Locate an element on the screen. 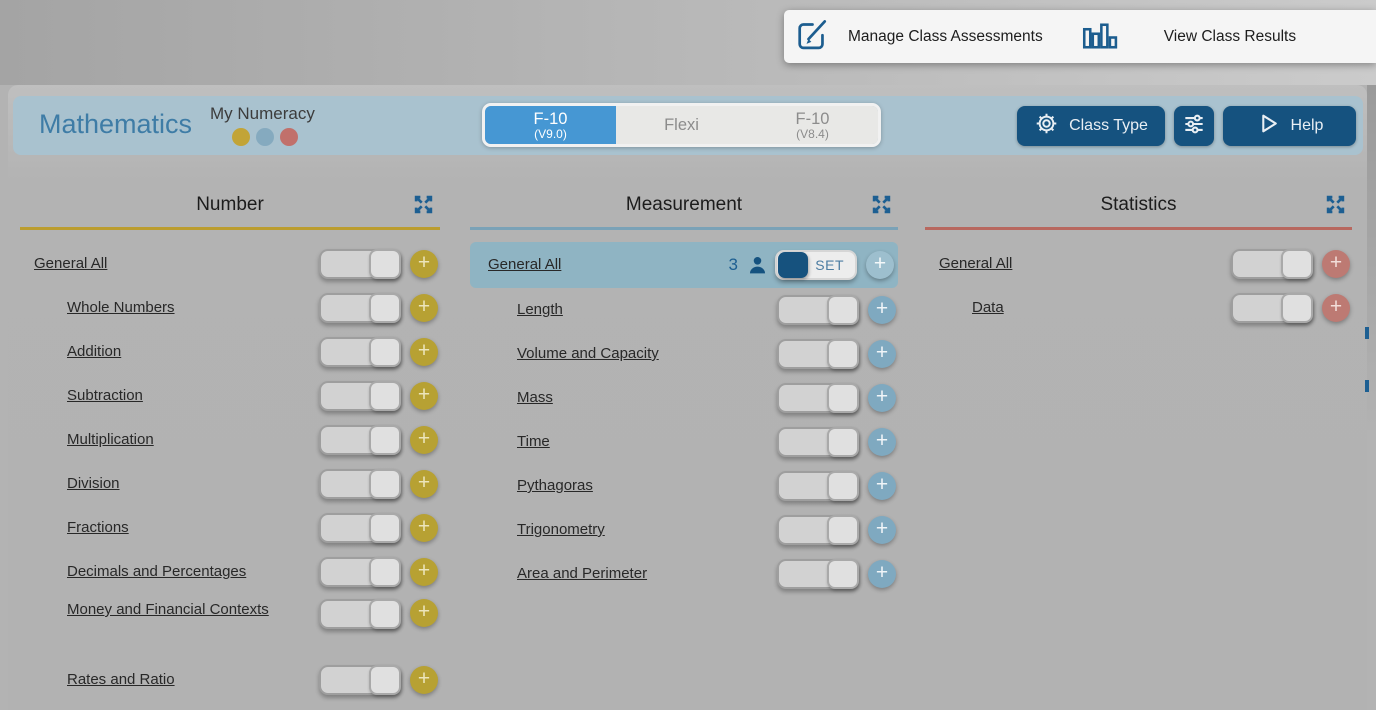  topic-row-time: Time + is located at coordinates (684, 442).